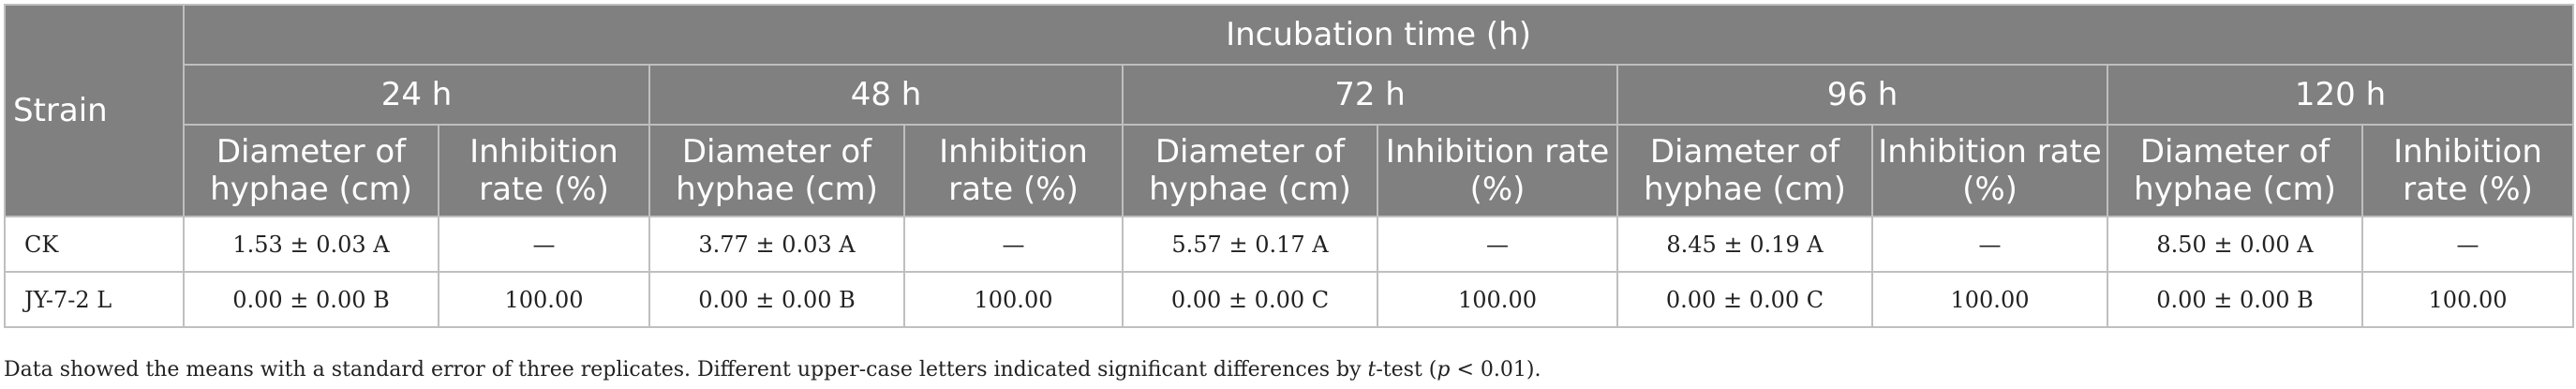 This screenshot has width=2576, height=389. I want to click on strain-cell: CK, so click(94, 244).